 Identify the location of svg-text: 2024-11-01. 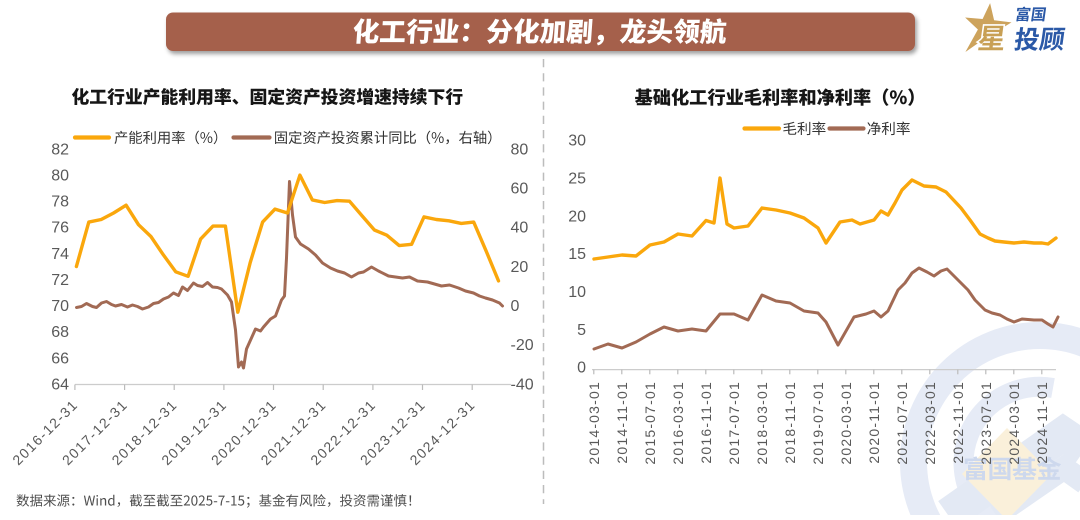
(1042, 422).